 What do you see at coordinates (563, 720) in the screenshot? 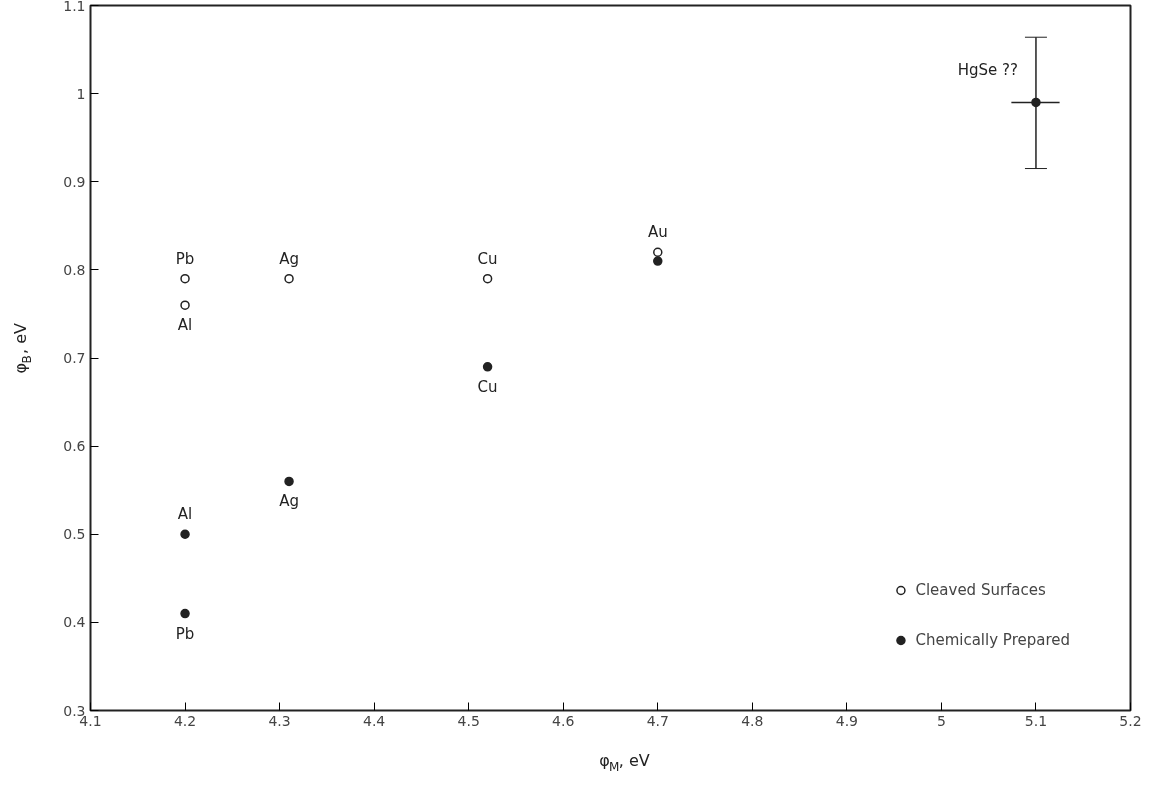
I see `x-tick-label: 4.6` at bounding box center [563, 720].